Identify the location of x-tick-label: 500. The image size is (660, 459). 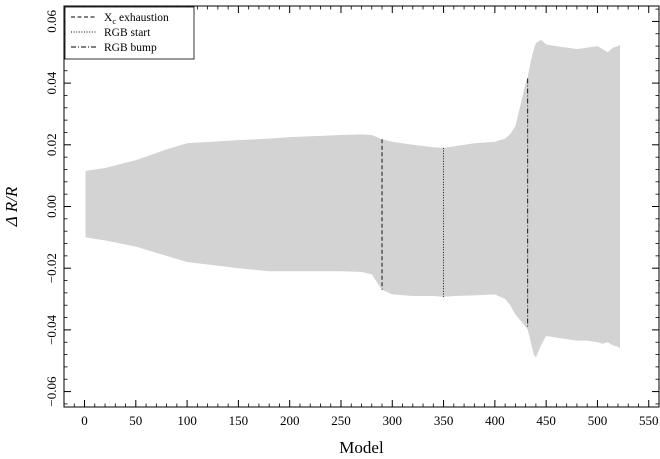
(598, 420).